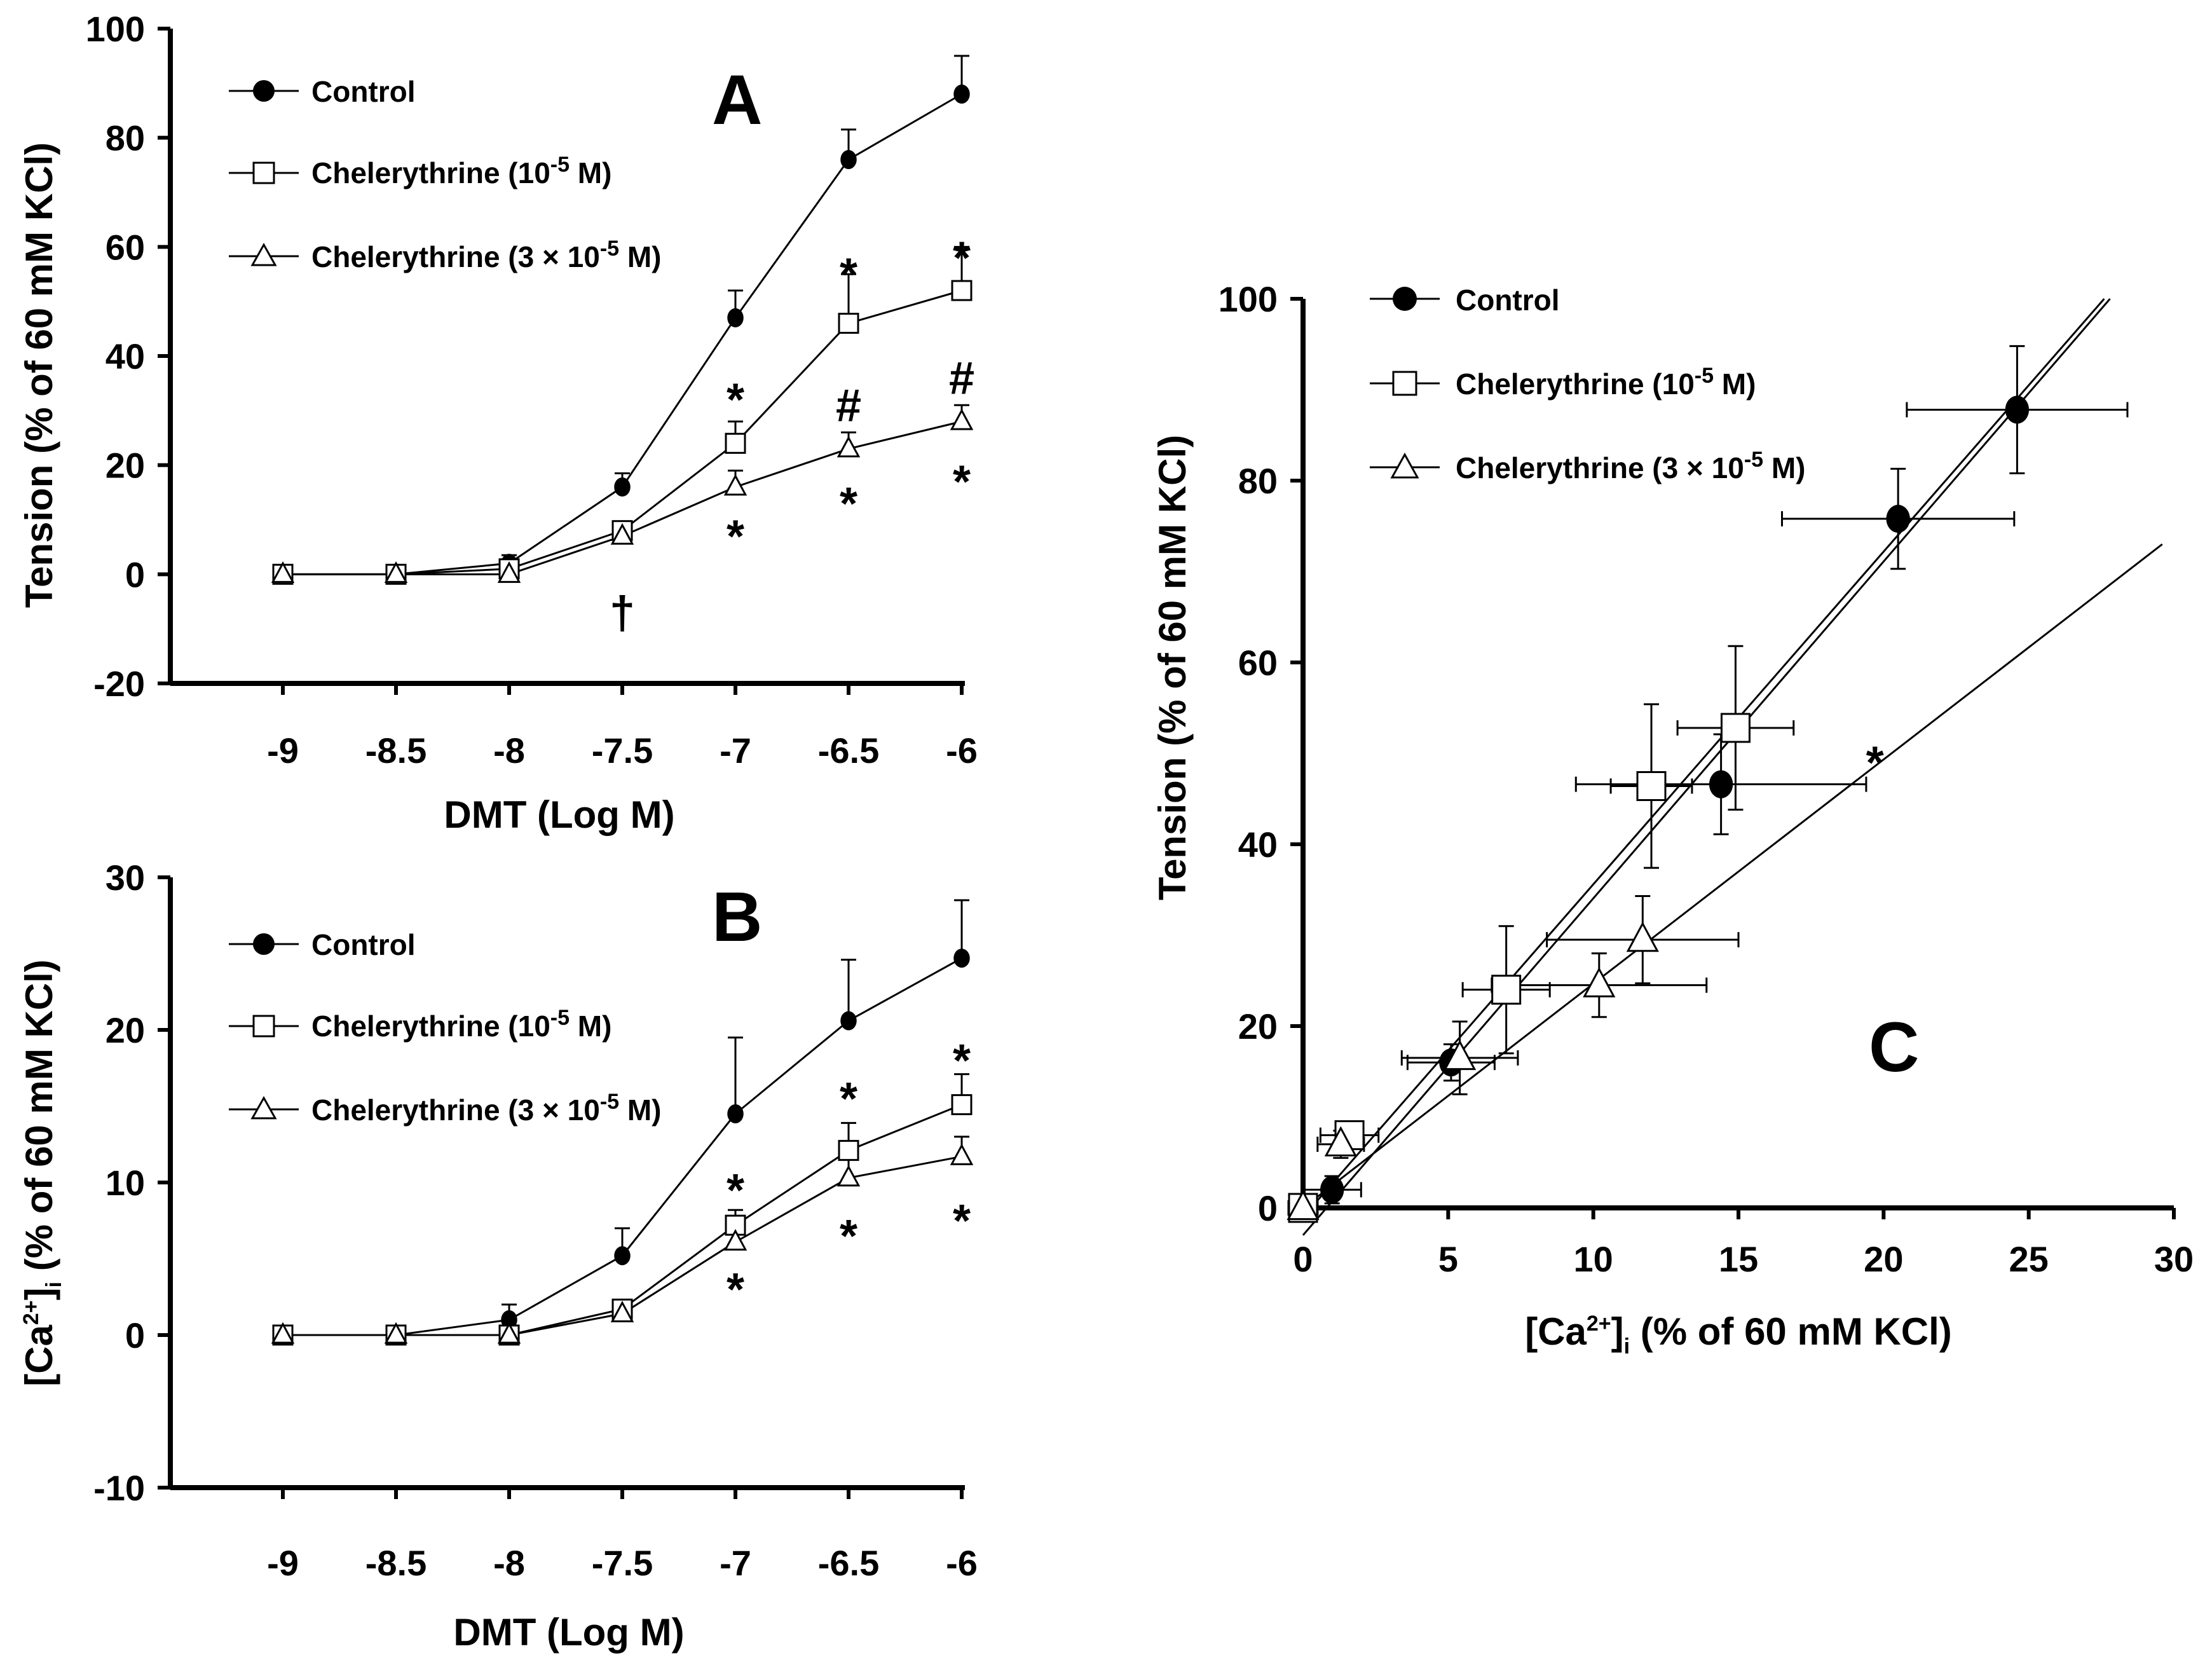 The width and height of the screenshot is (2212, 1665). I want to click on x-tick-label: -8.5, so click(396, 750).